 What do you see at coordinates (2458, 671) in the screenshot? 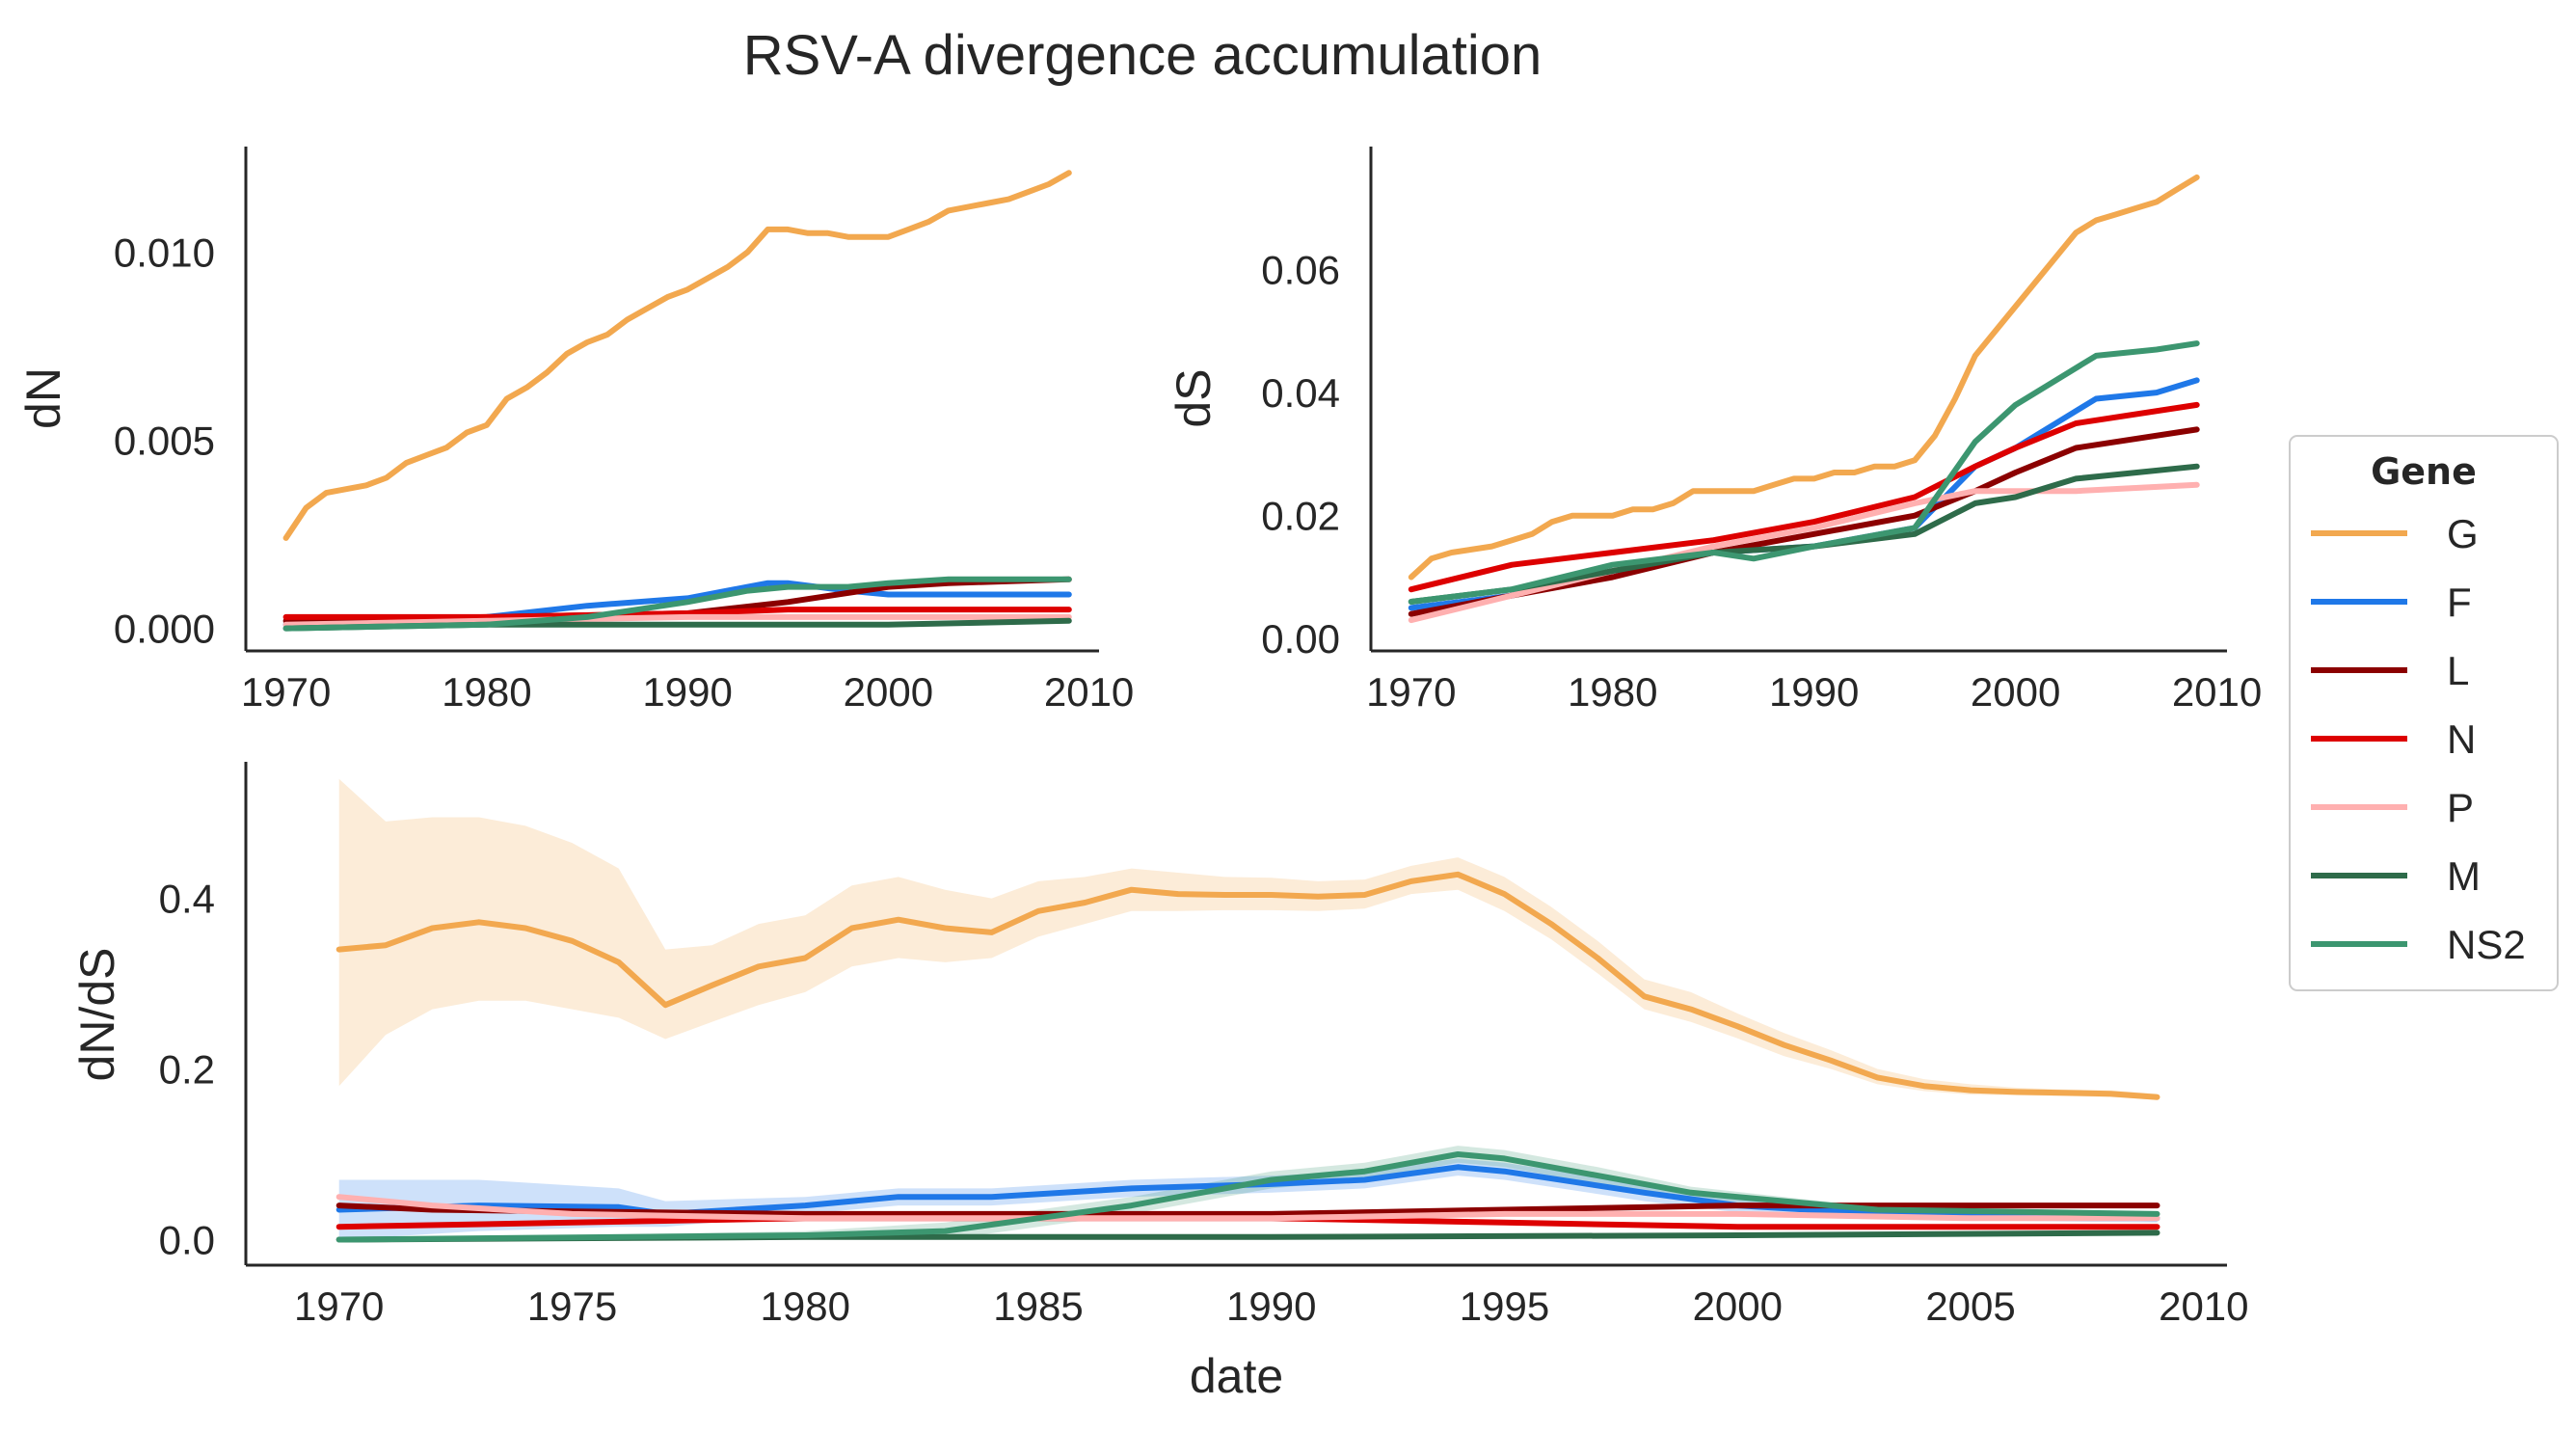
I see `legend-label-l: L` at bounding box center [2458, 671].